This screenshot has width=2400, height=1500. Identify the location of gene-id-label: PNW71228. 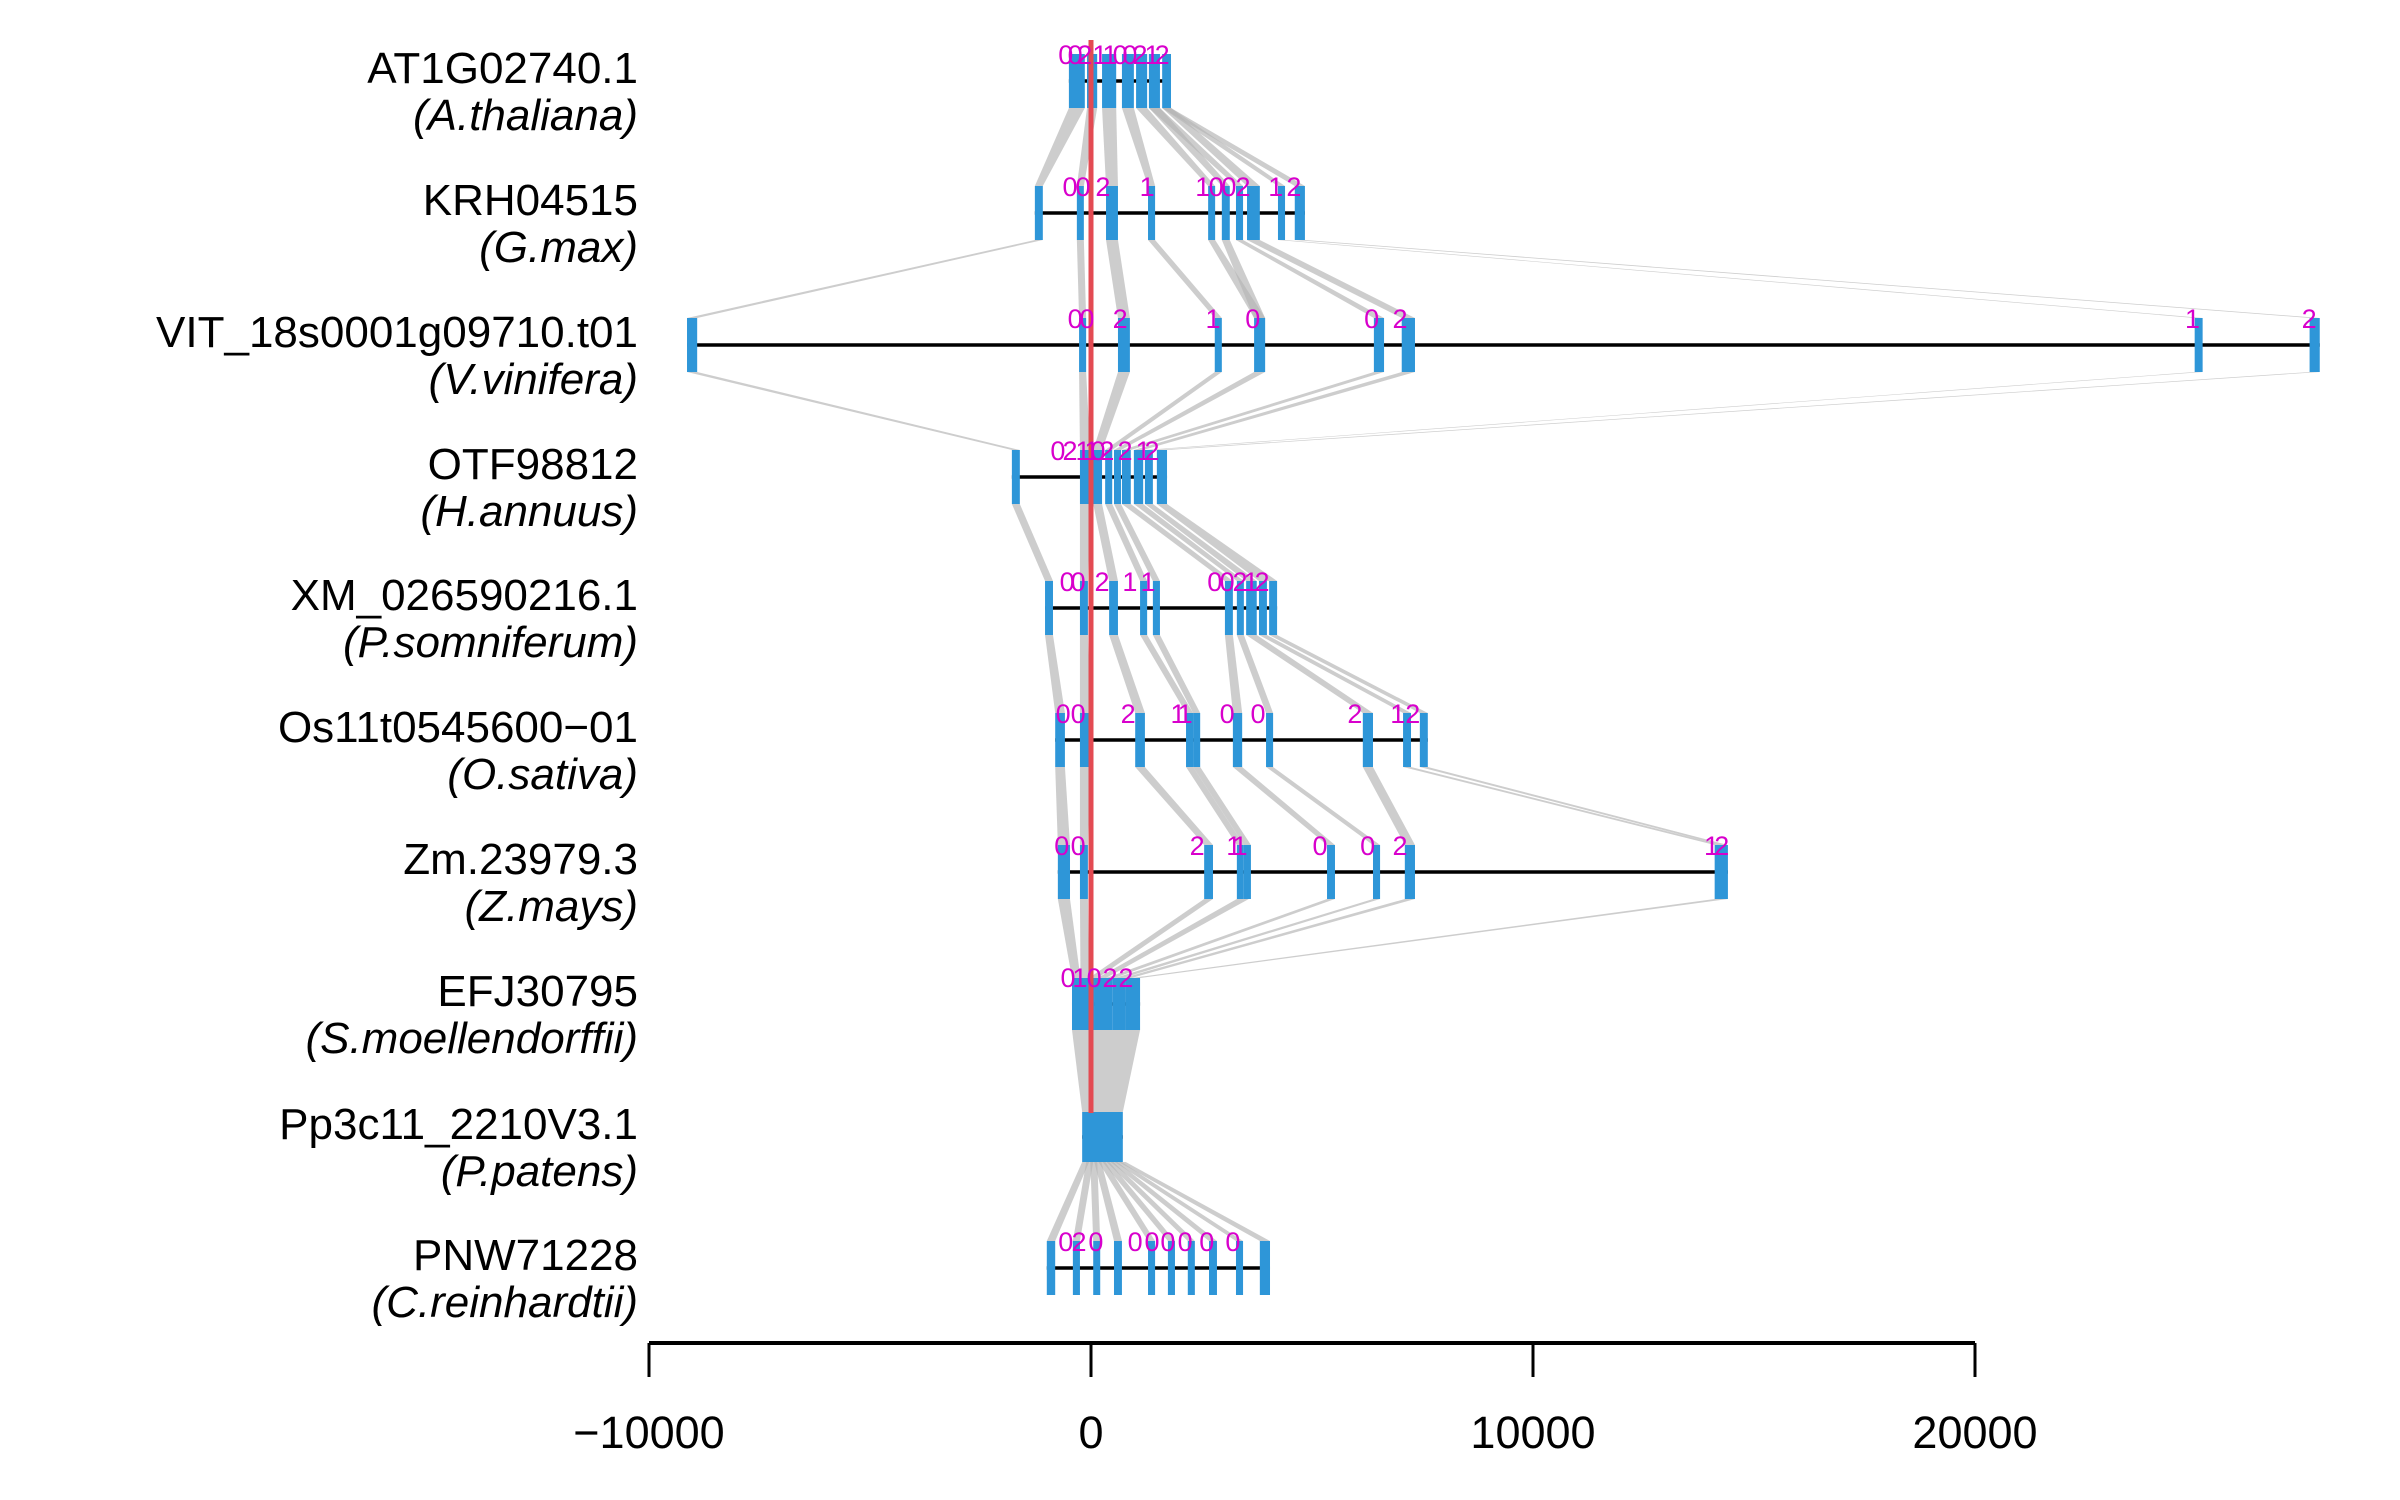
(525, 1255).